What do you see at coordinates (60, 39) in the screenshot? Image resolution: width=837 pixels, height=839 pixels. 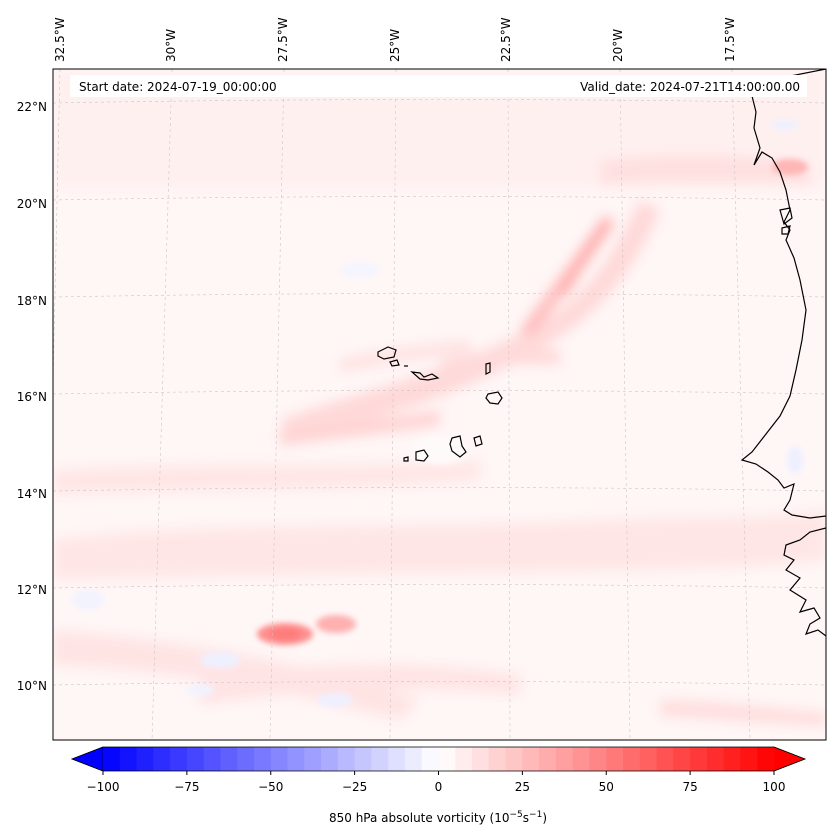 I see `lon-label: 32.5°W` at bounding box center [60, 39].